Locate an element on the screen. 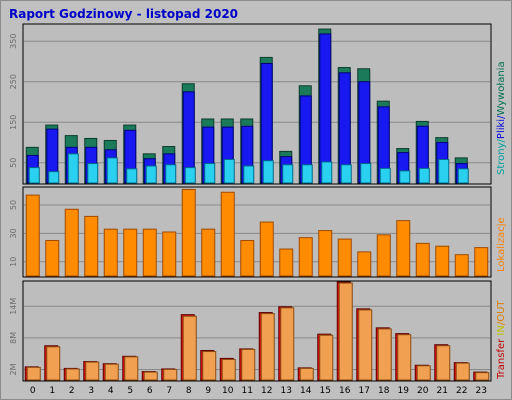  x-tick-label: 11 is located at coordinates (247, 391).